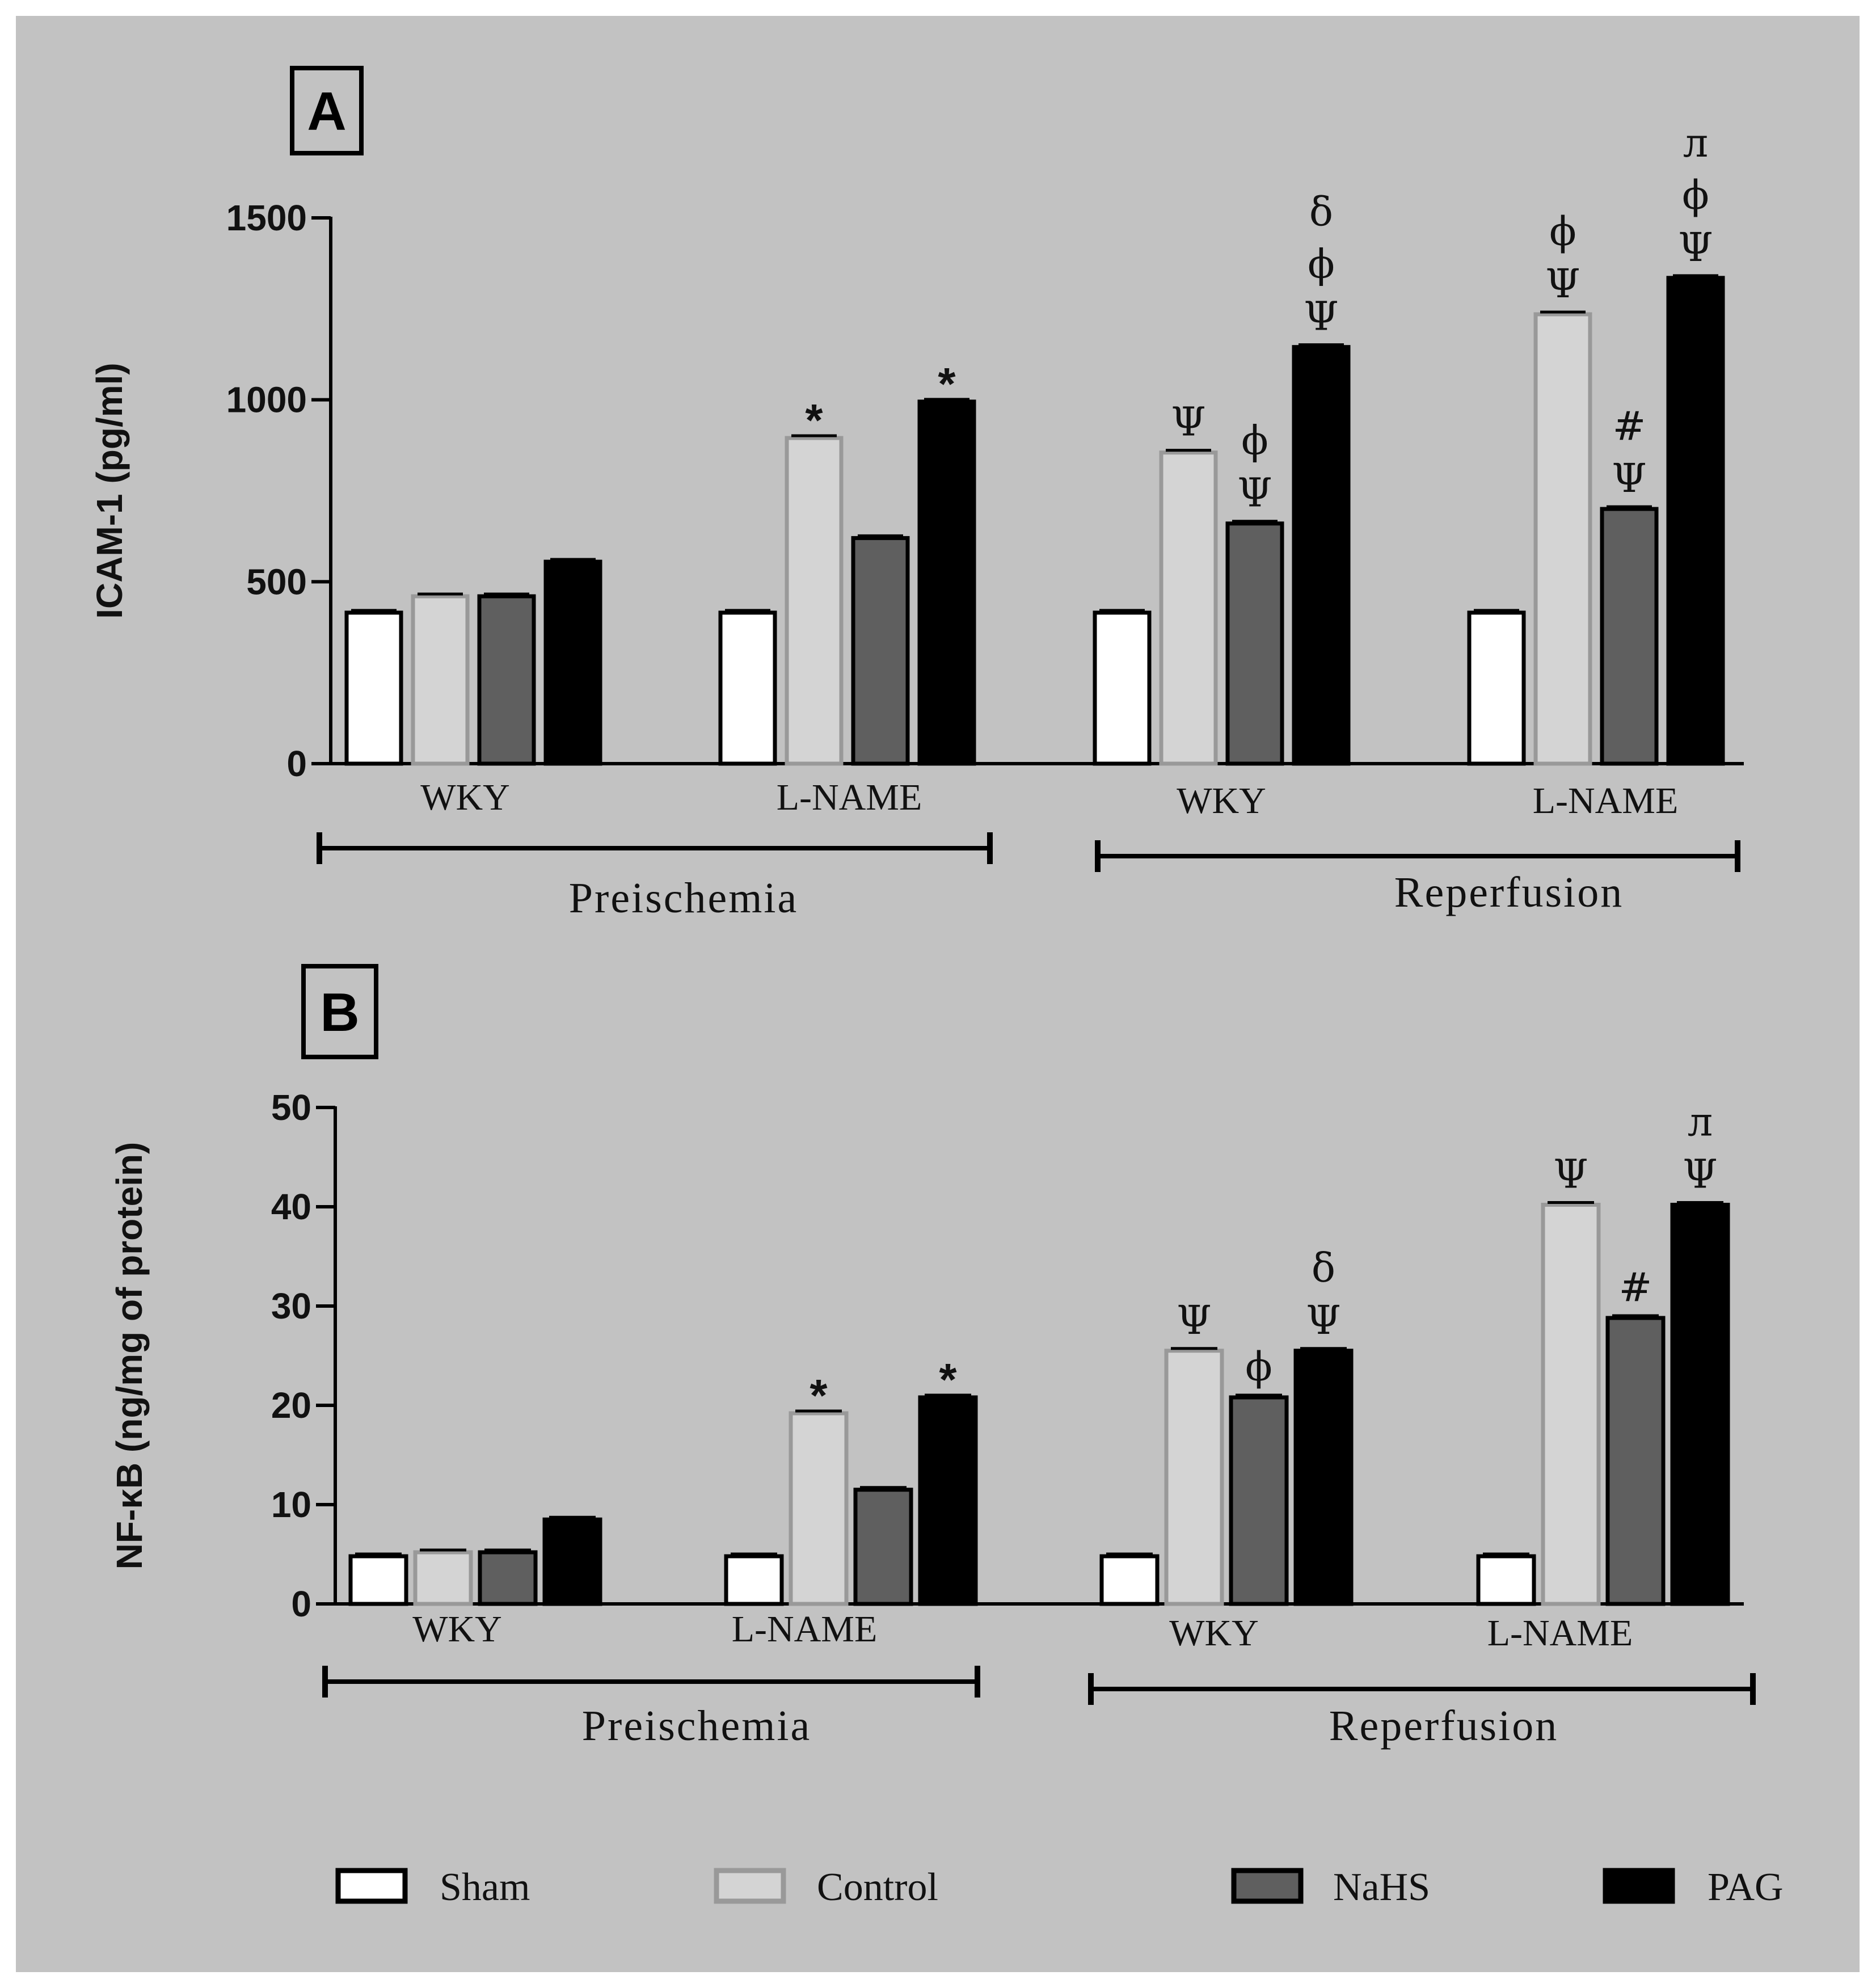 The height and width of the screenshot is (1988, 1876). I want to click on panel-letter: B, so click(340, 1013).